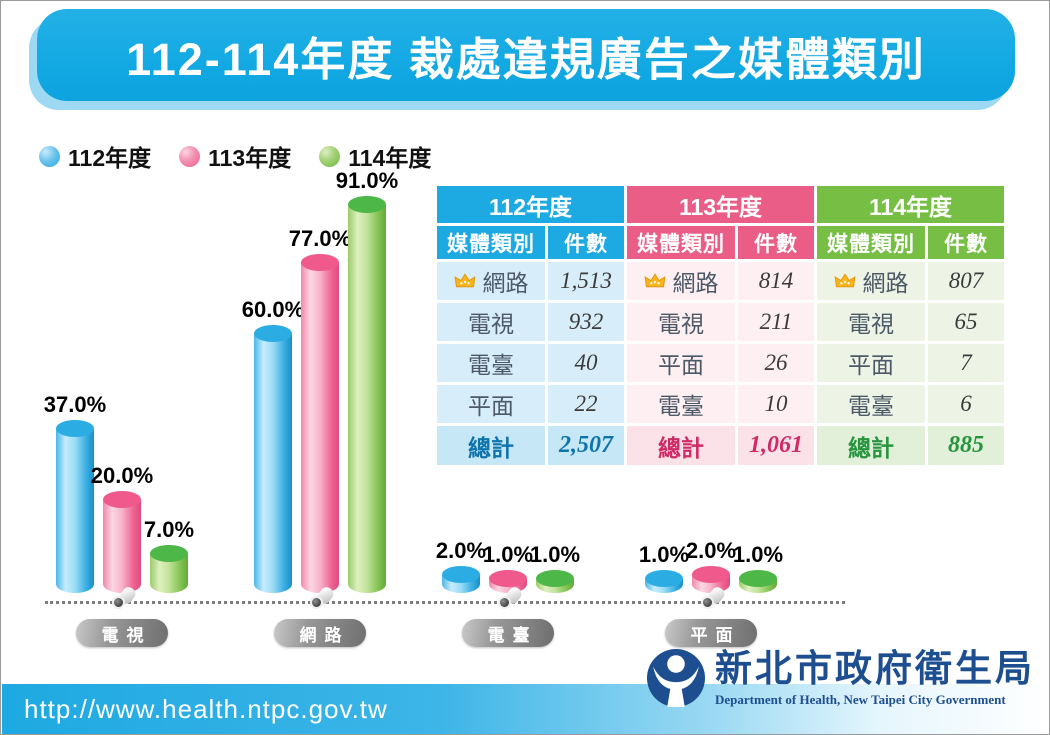 This screenshot has width=1050, height=735. I want to click on table-year-header-114年度: 114年度, so click(910, 204).